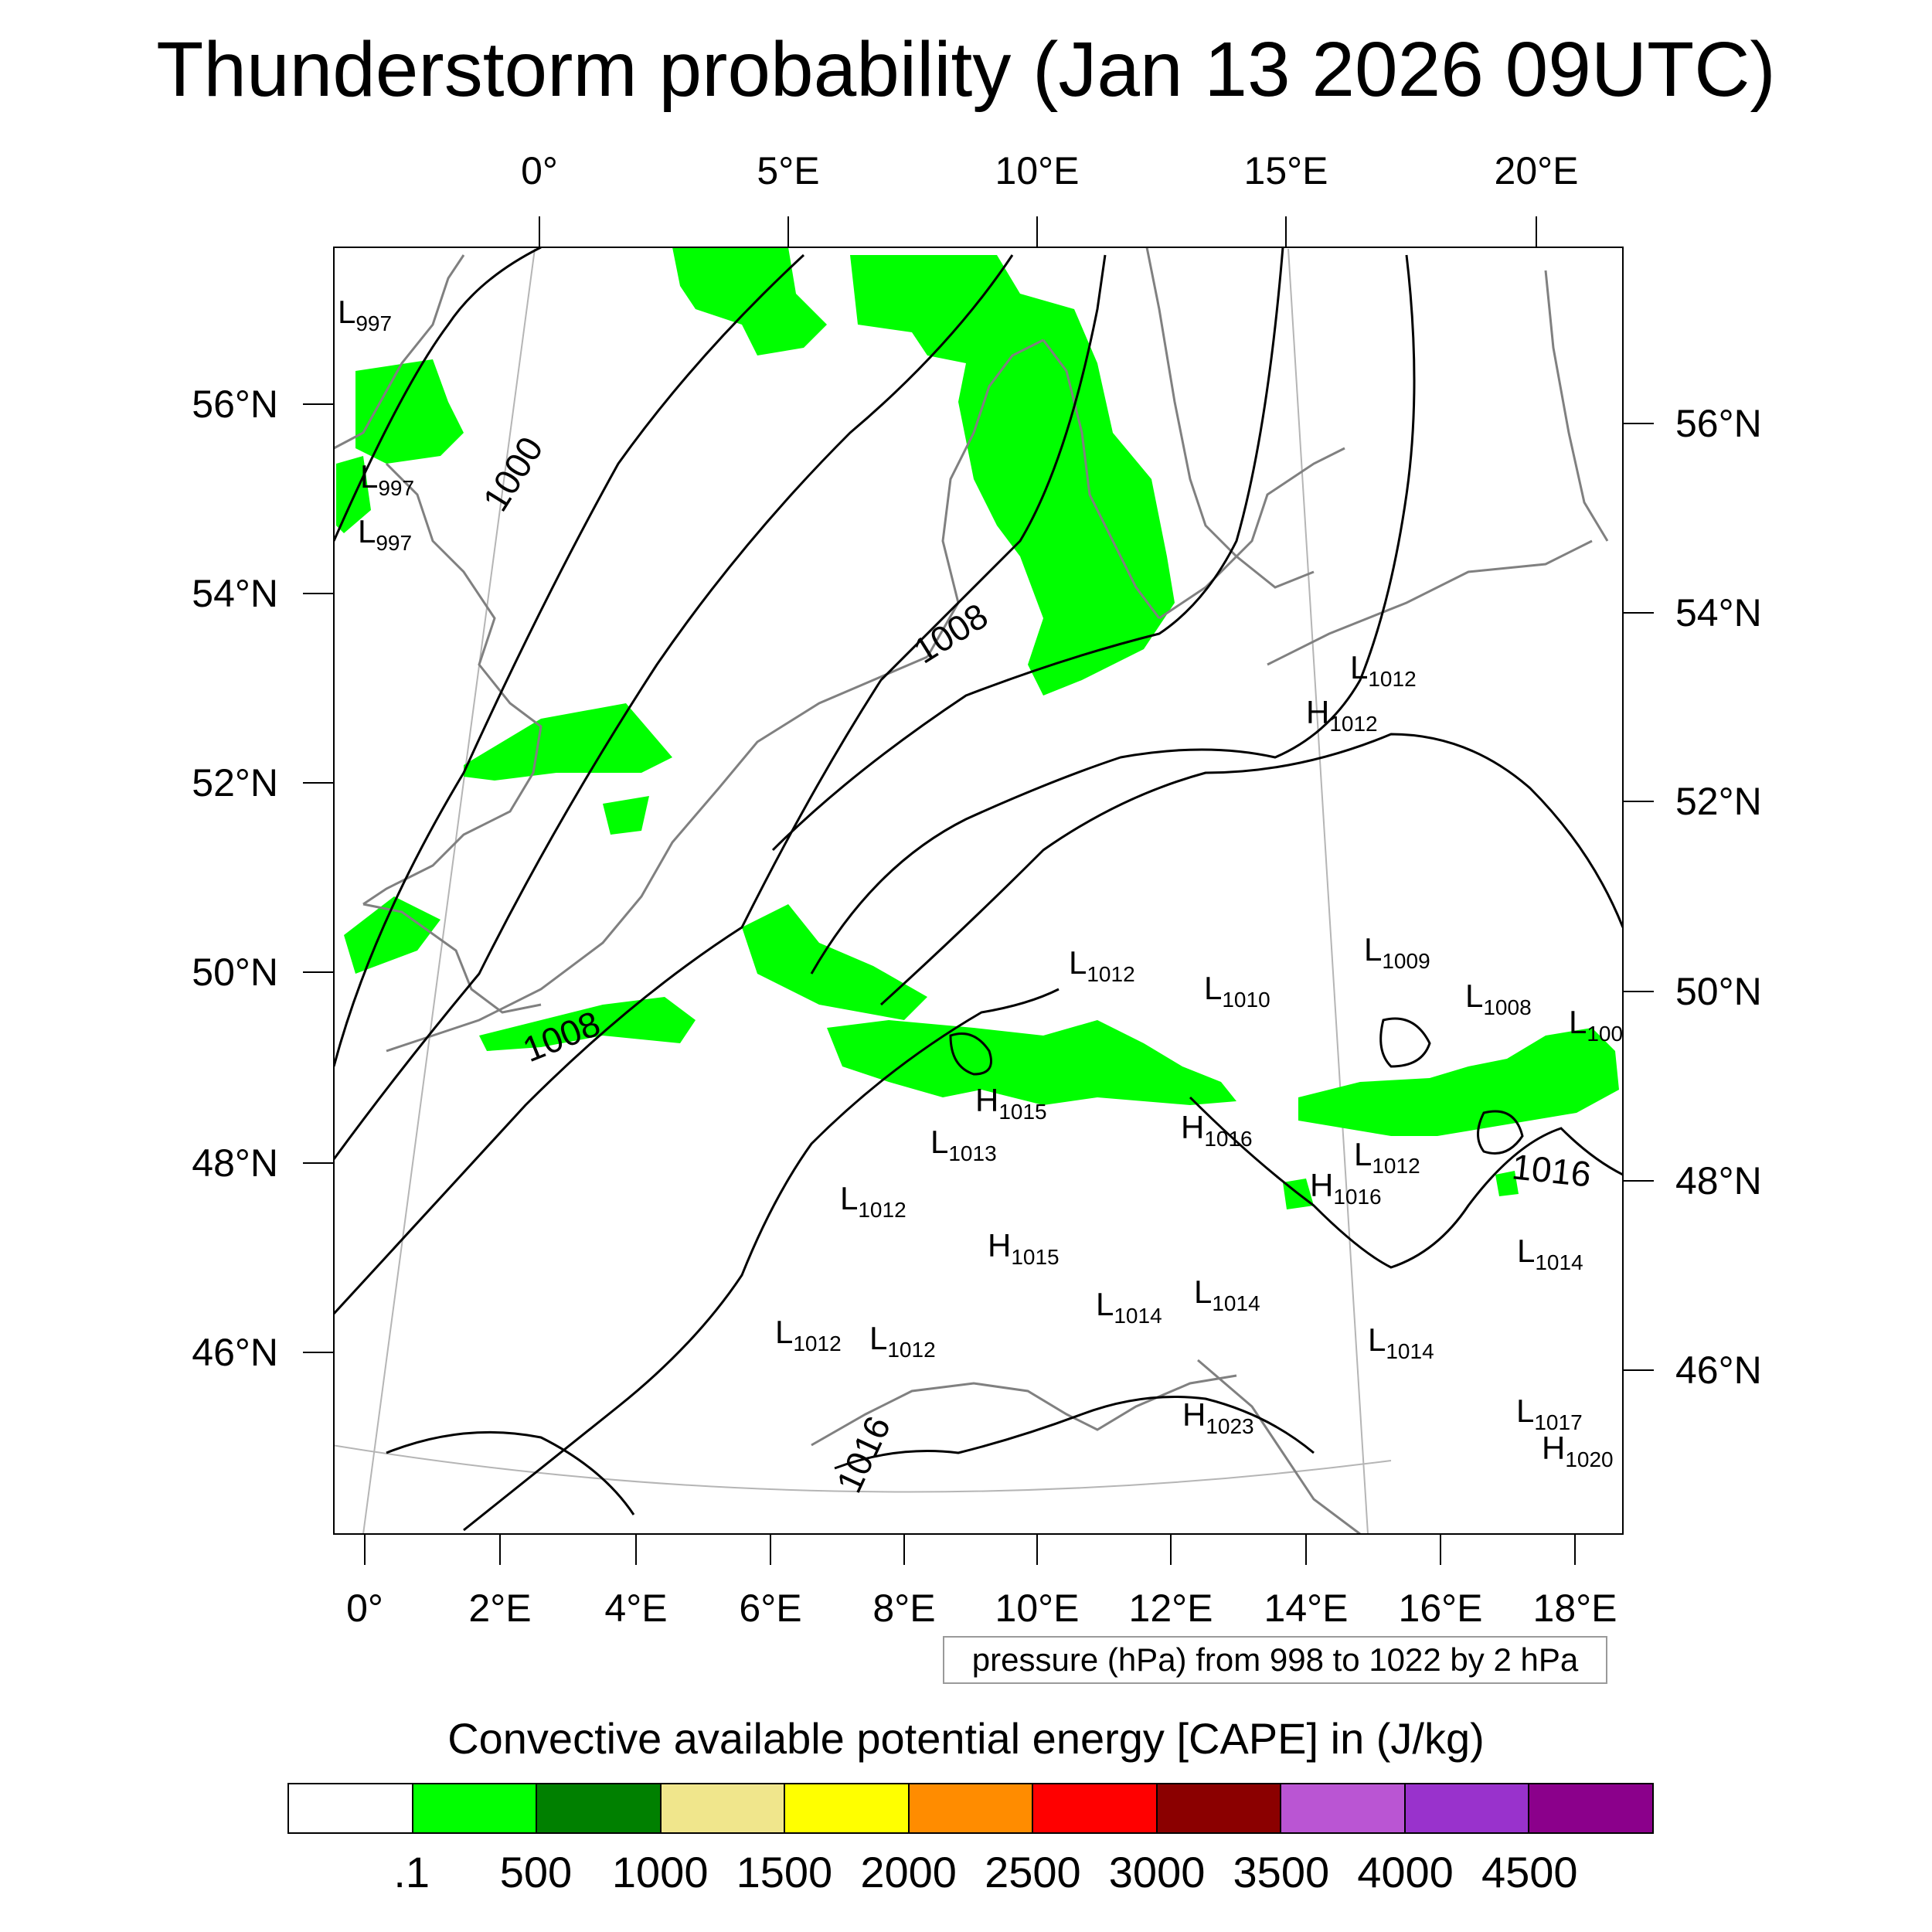 The height and width of the screenshot is (1932, 1932). What do you see at coordinates (1718, 1370) in the screenshot?
I see `right-lat-label: 46°N` at bounding box center [1718, 1370].